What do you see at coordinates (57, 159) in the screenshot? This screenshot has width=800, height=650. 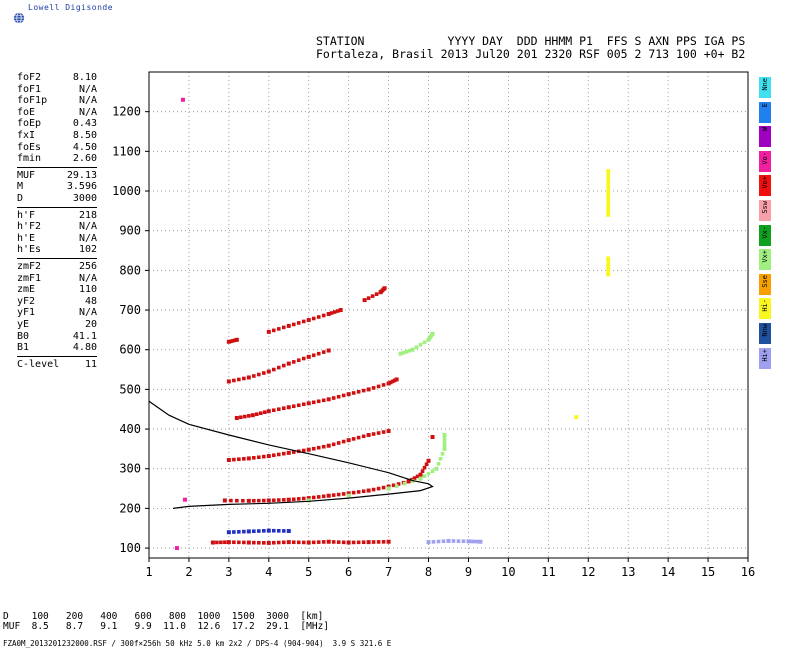 I see `param-row: fmin 2.60` at bounding box center [57, 159].